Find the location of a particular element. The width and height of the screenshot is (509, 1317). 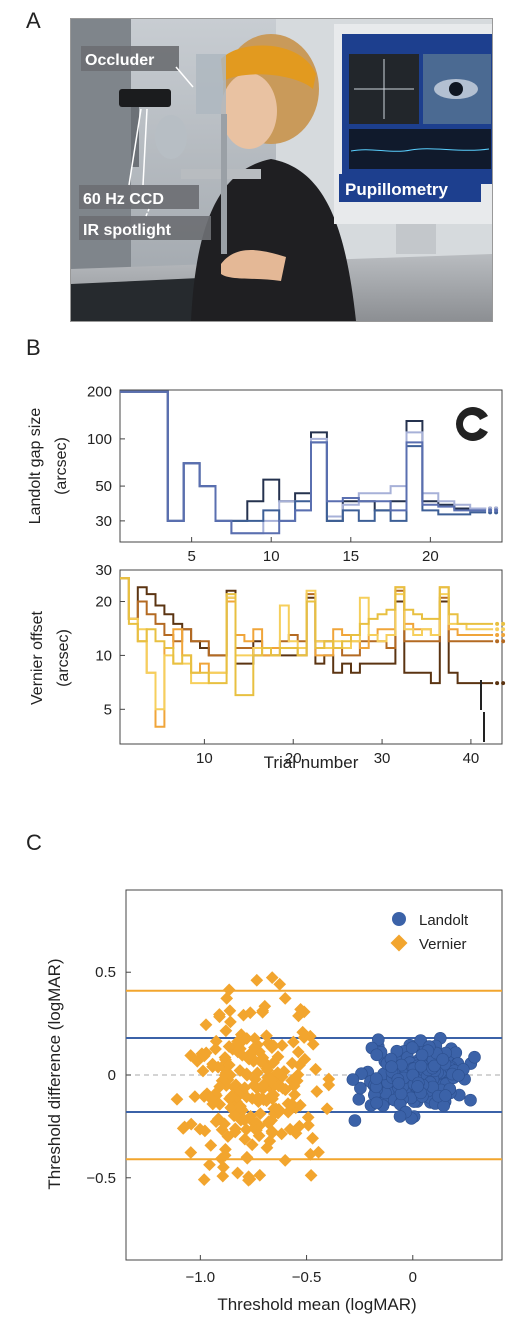

scatter-xlabel: Threshold mean (logMAR) is located at coordinates (316, 1304).